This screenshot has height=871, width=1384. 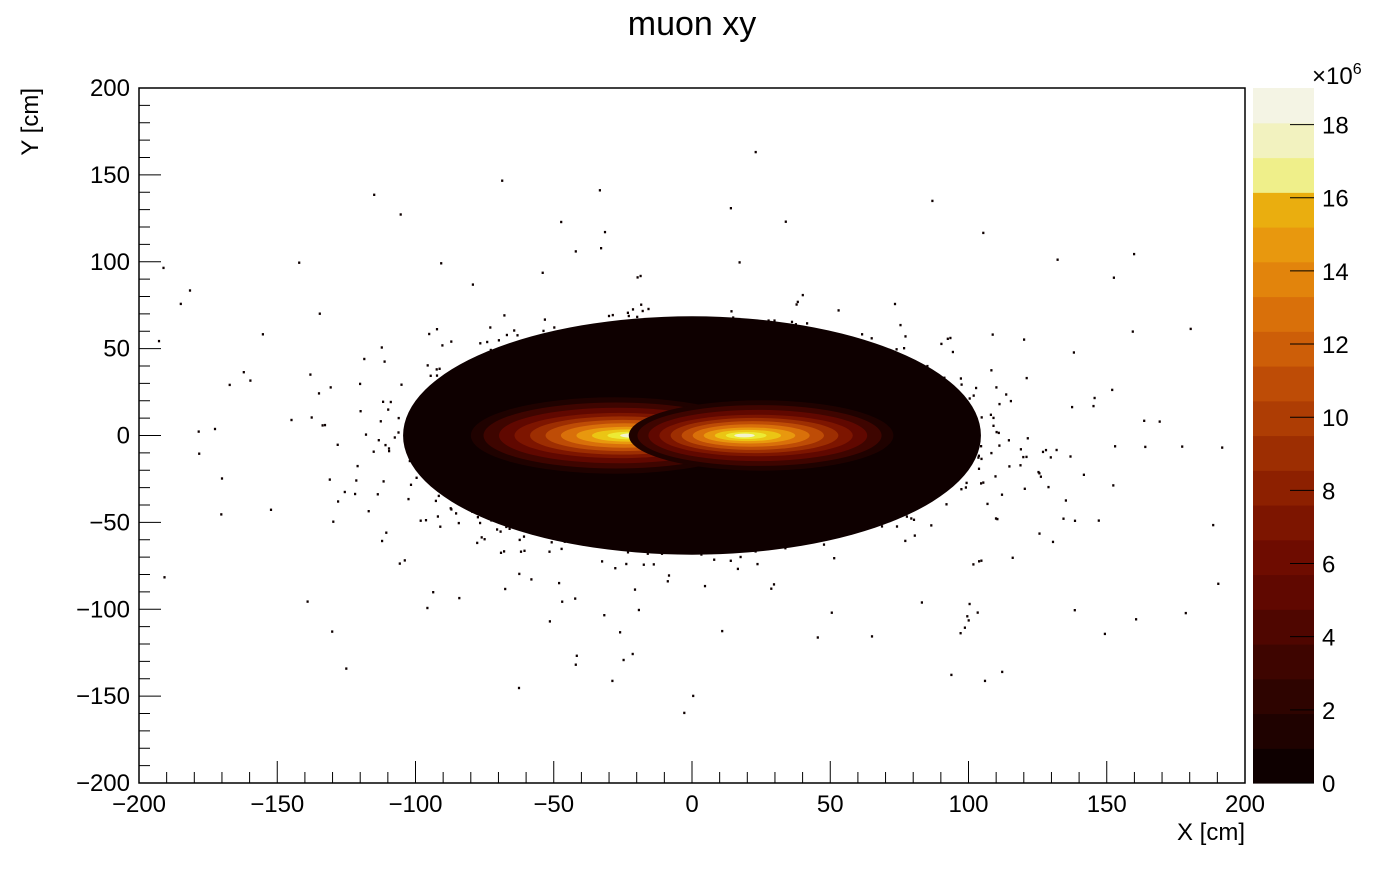 I want to click on colorbar-multiplier: ×10⁶, so click(x=1337, y=75).